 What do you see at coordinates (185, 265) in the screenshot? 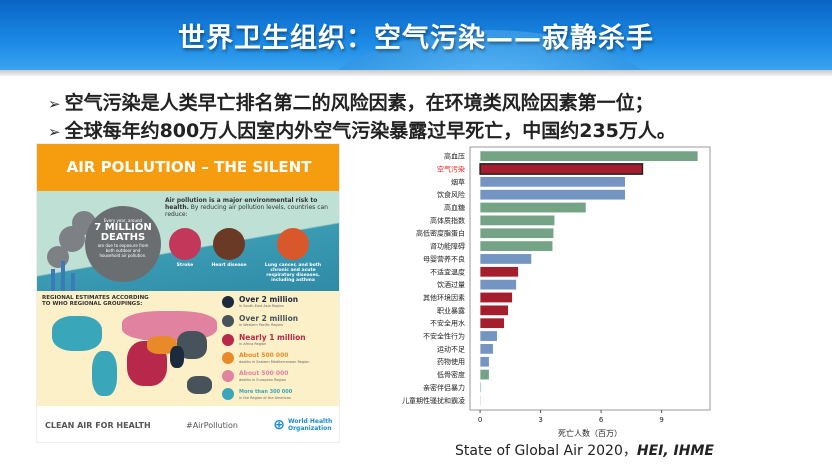
I see `organ-label: Stroke` at bounding box center [185, 265].